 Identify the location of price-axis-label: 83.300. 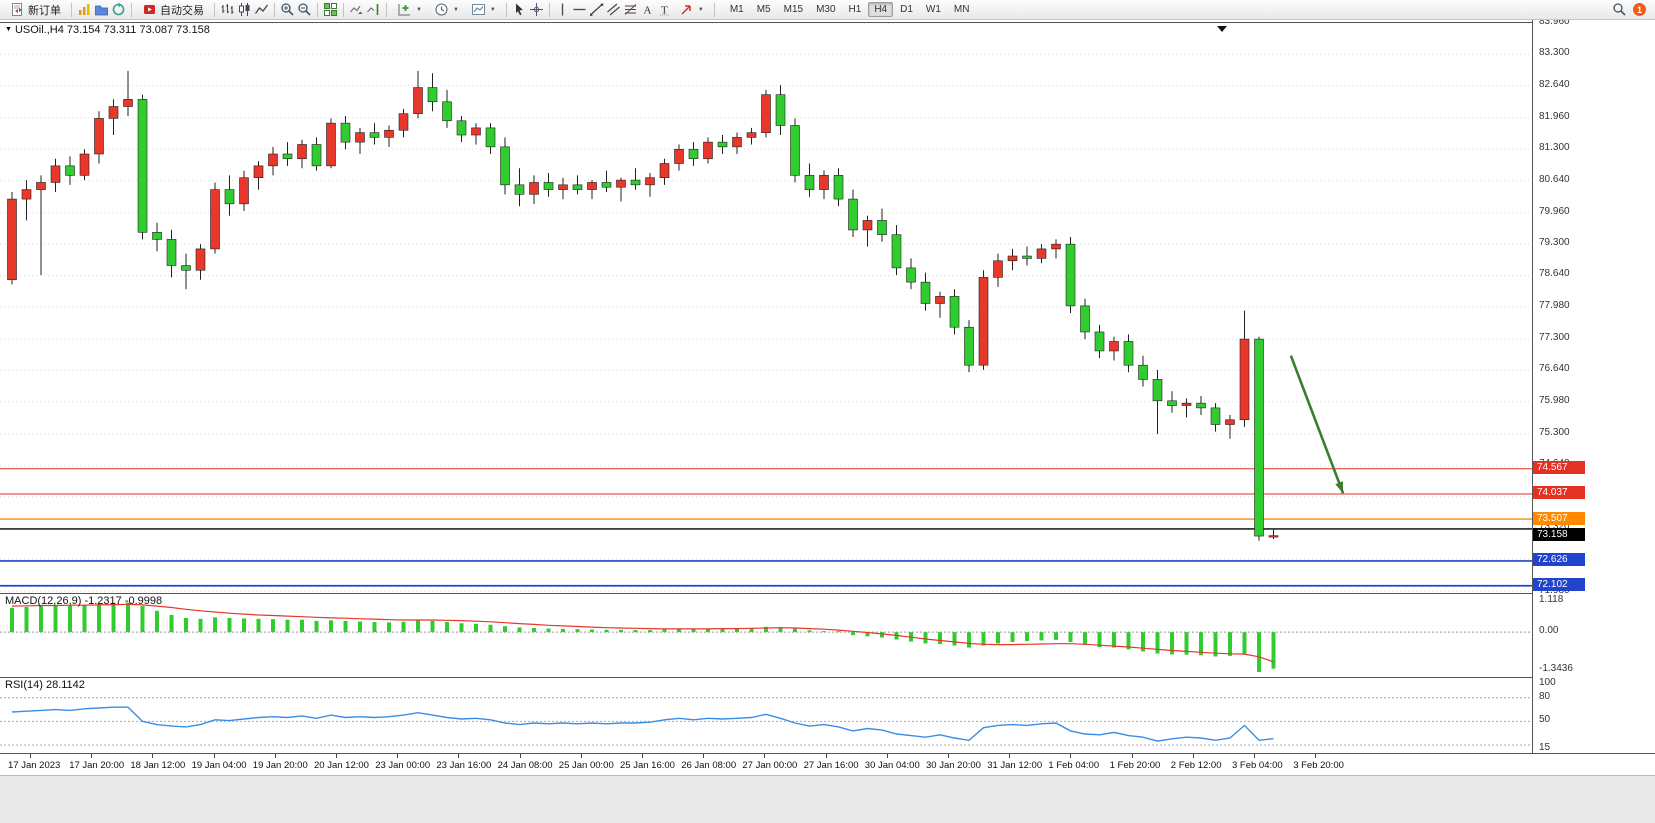
(1554, 53).